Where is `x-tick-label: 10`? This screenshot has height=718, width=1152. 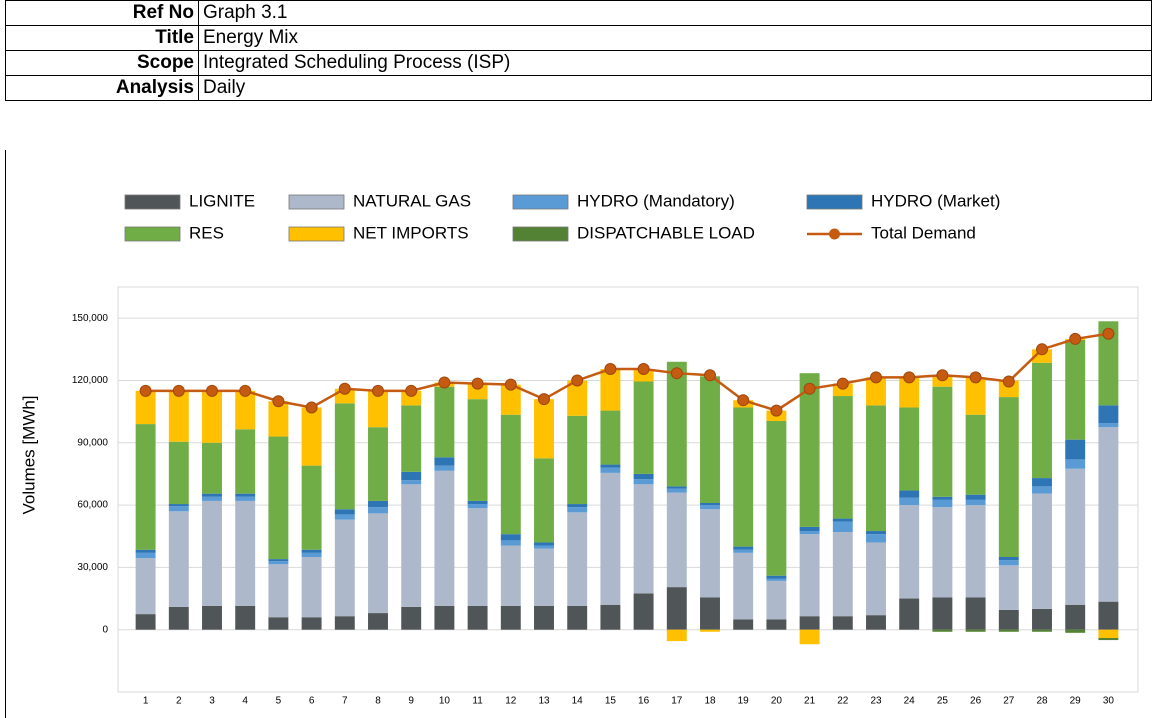
x-tick-label: 10 is located at coordinates (445, 701).